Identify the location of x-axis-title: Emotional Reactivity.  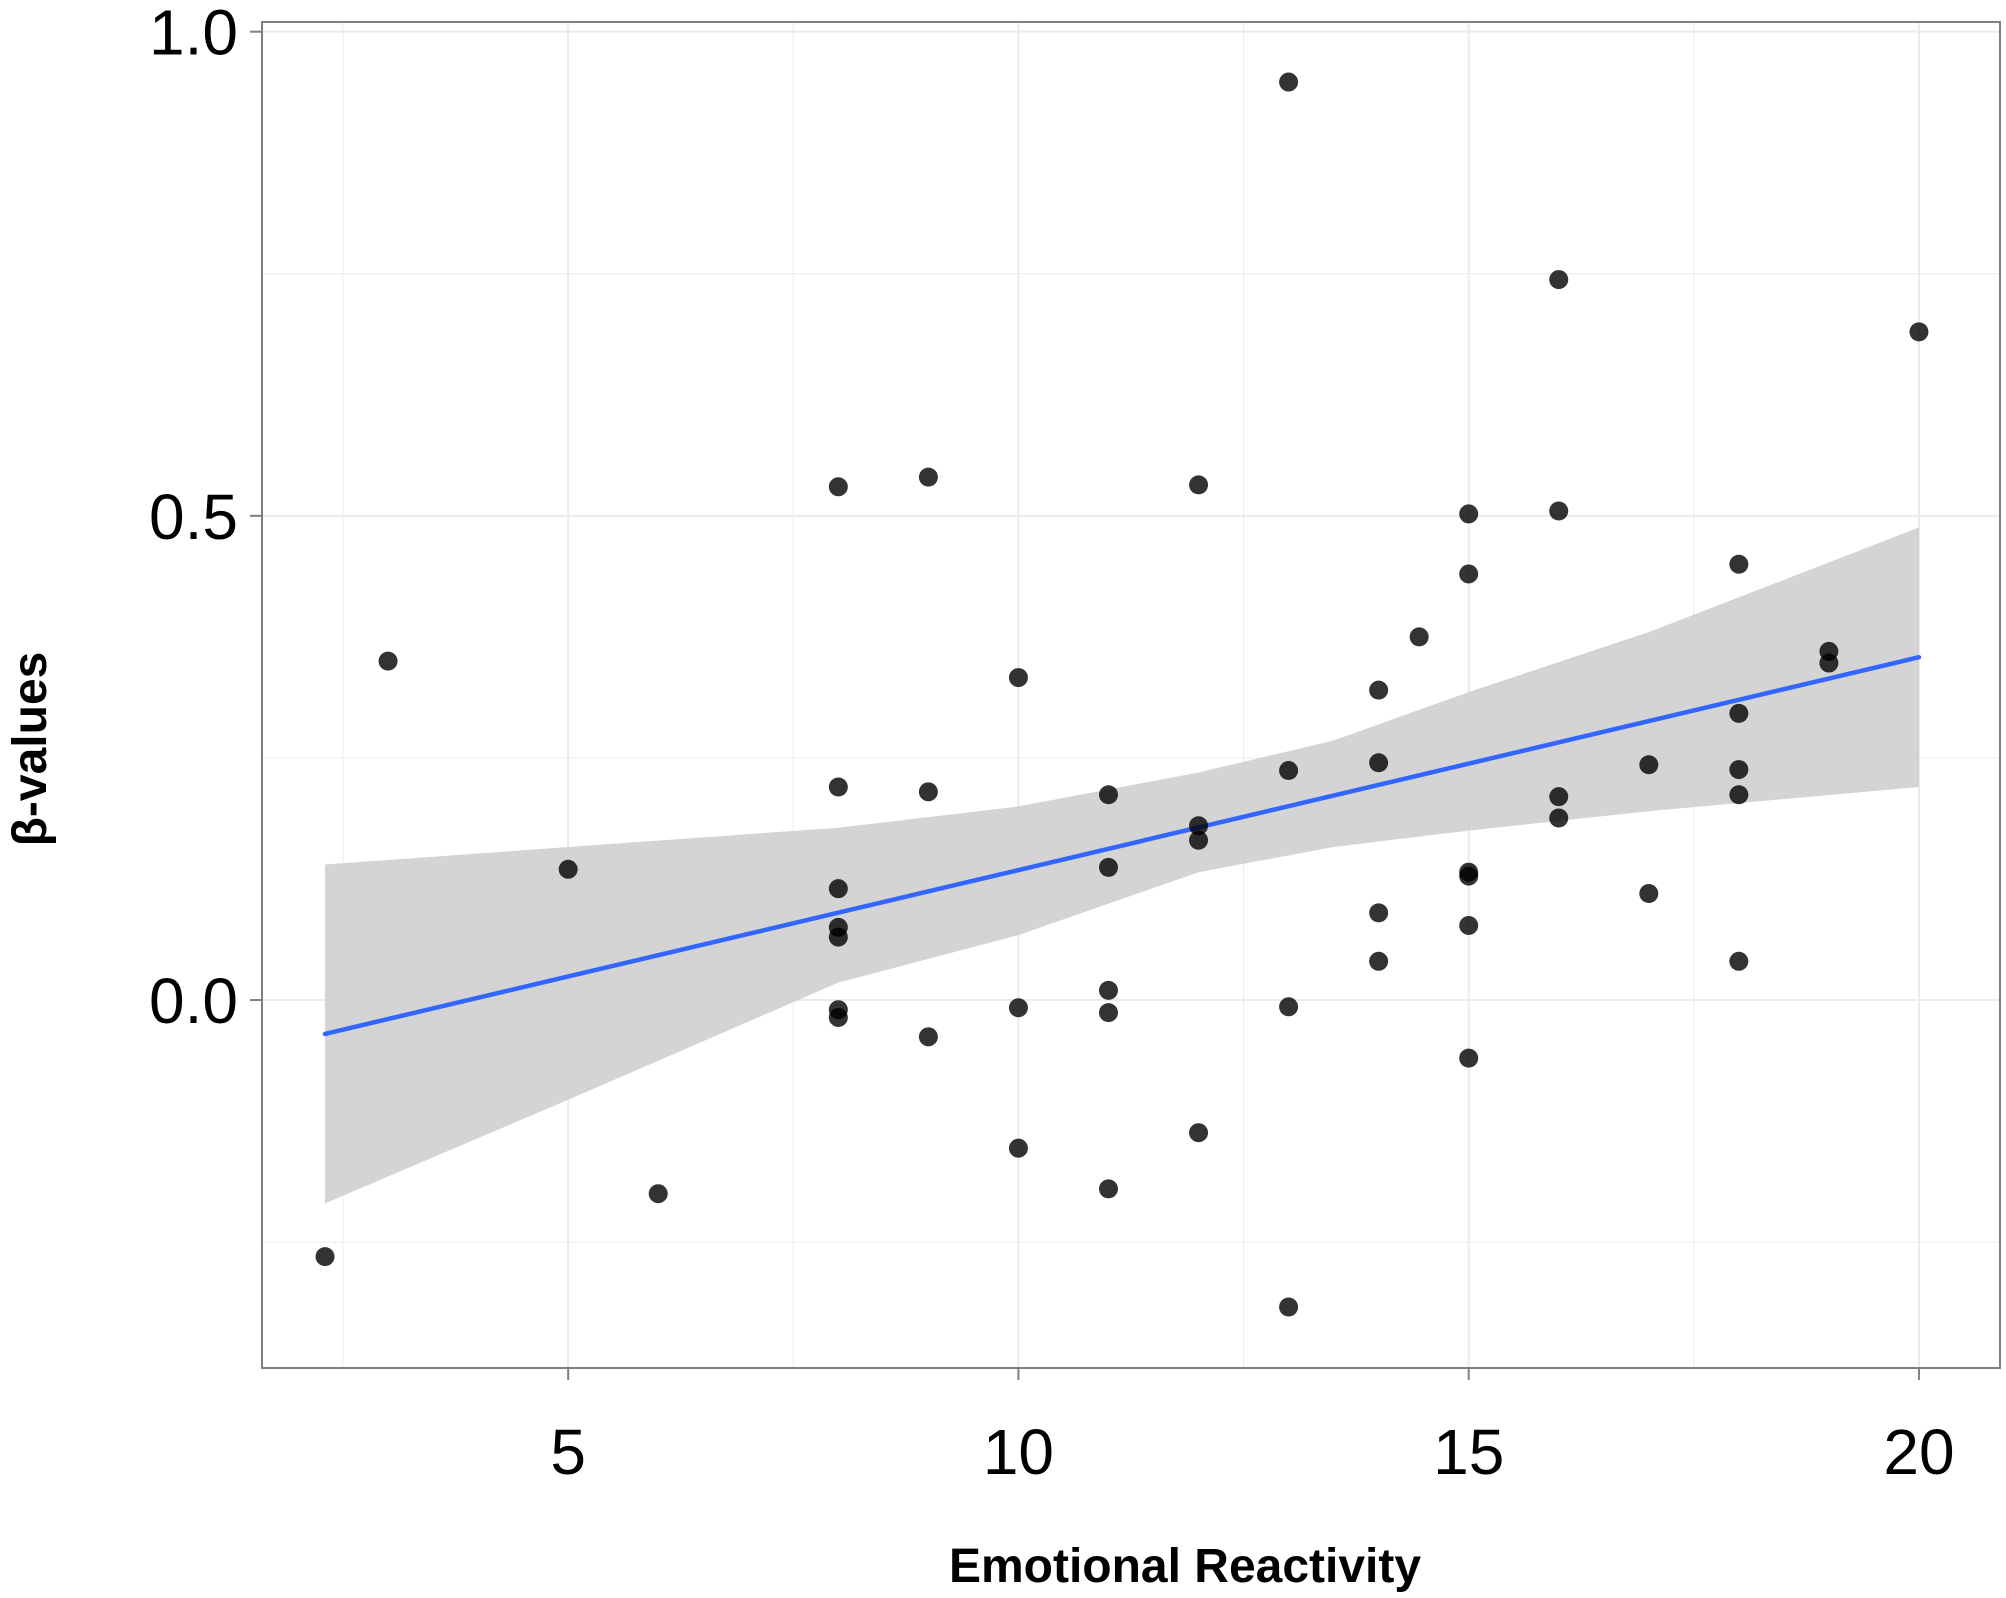
(1185, 1566).